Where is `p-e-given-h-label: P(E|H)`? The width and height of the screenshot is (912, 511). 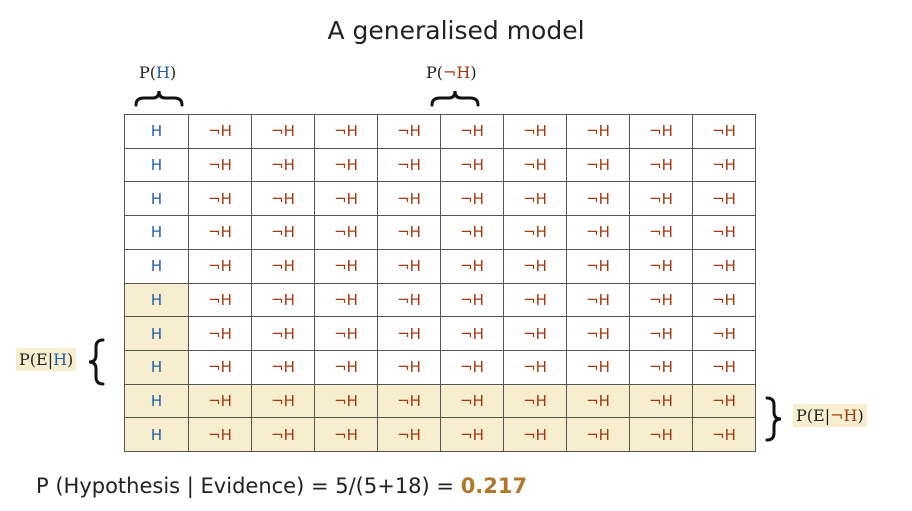
p-e-given-h-label: P(E|H) is located at coordinates (46, 359).